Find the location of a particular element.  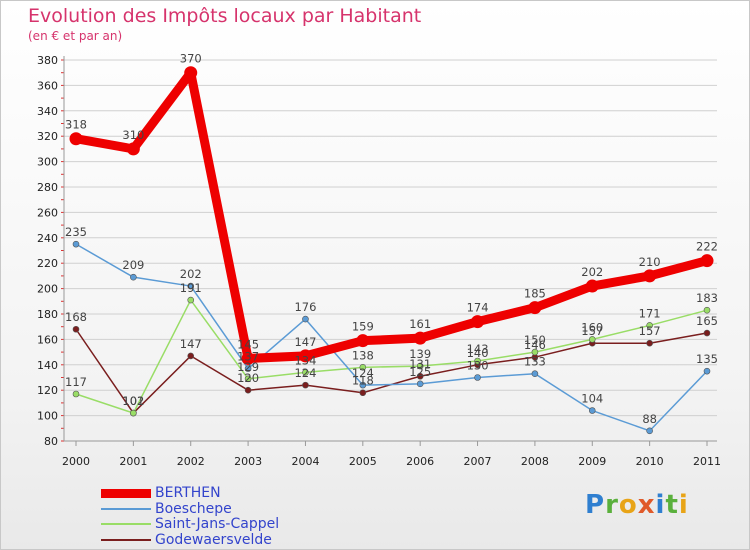

data-label-boeschepe: 202 is located at coordinates (191, 274).